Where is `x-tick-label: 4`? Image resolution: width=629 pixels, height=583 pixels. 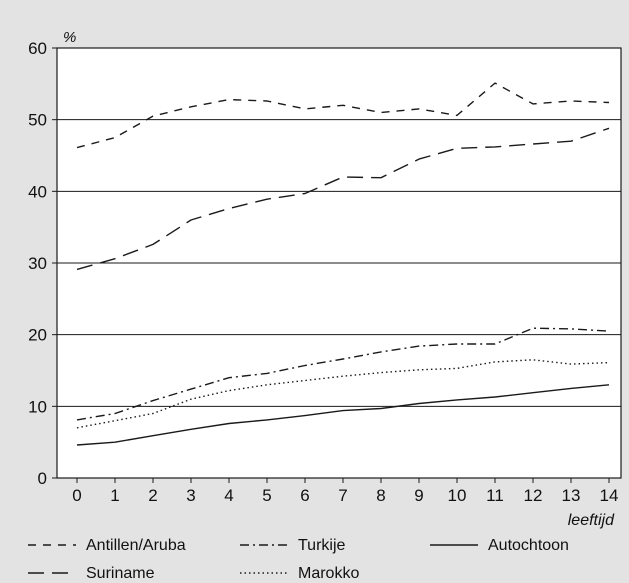 x-tick-label: 4 is located at coordinates (228, 495).